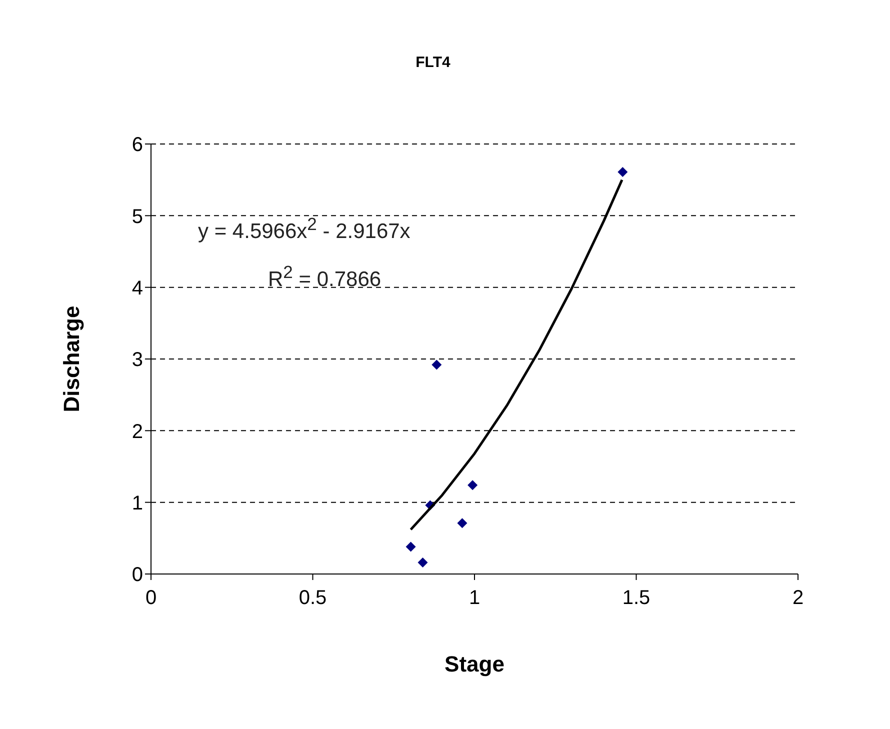  What do you see at coordinates (798, 598) in the screenshot?
I see `x-tick-label: 2` at bounding box center [798, 598].